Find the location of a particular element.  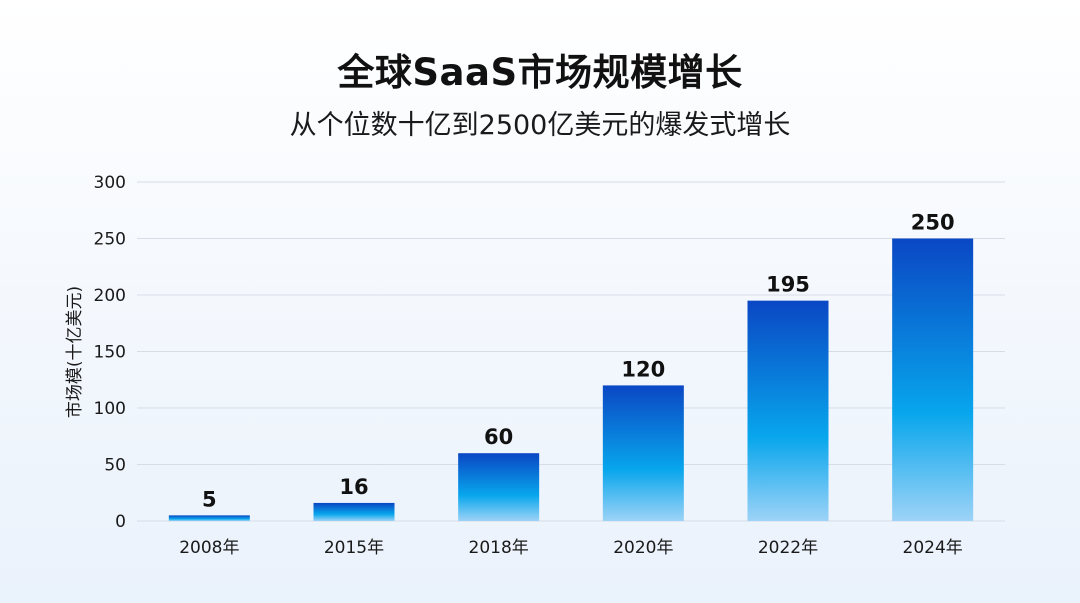

data-label: 60 is located at coordinates (498, 437).